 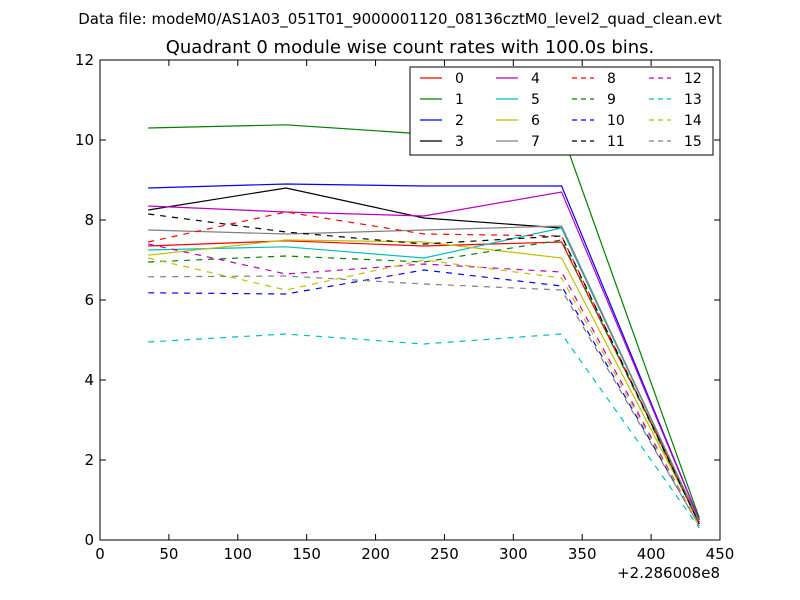 What do you see at coordinates (89, 540) in the screenshot?
I see `y-tick-label: 0` at bounding box center [89, 540].